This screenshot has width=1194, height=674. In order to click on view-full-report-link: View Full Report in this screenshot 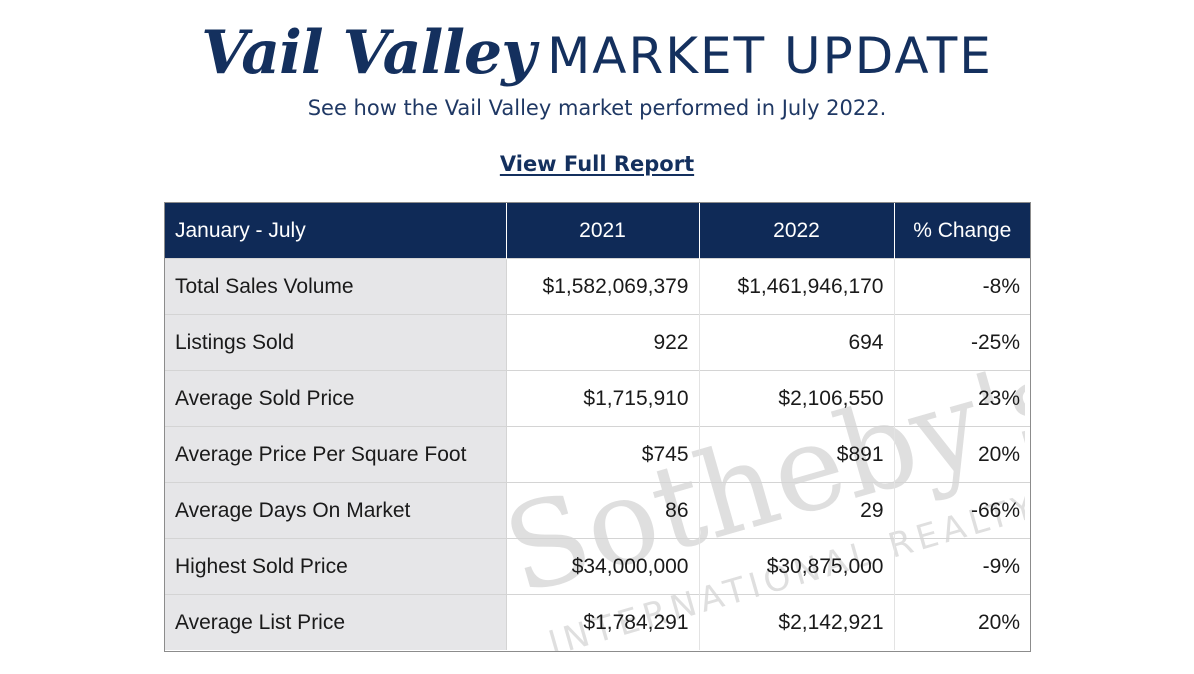, I will do `click(597, 164)`.